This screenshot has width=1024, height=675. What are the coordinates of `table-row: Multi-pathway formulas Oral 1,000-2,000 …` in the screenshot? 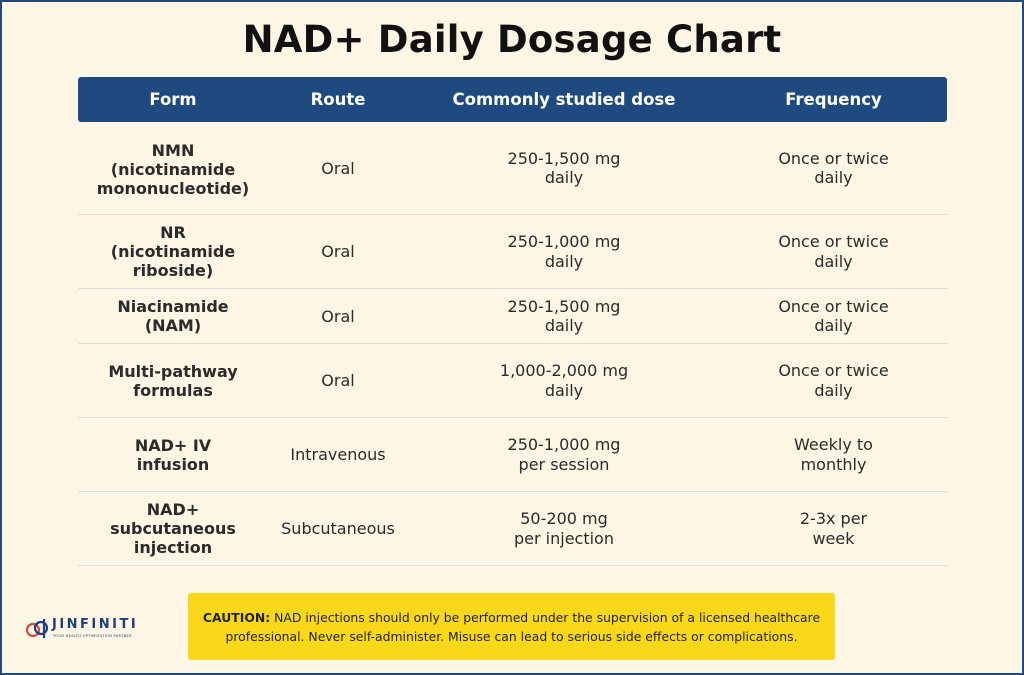 It's located at (512, 381).